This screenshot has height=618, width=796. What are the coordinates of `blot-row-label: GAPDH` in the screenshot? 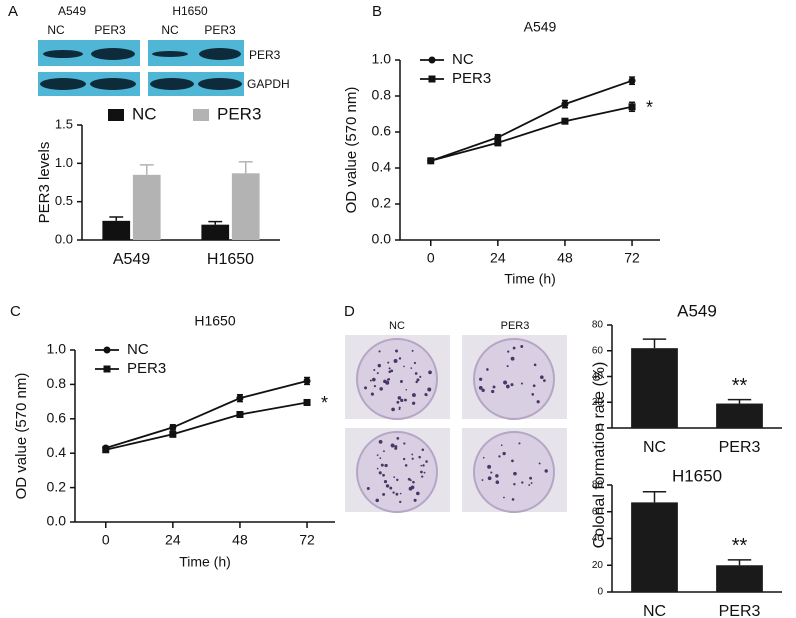 It's located at (268, 84).